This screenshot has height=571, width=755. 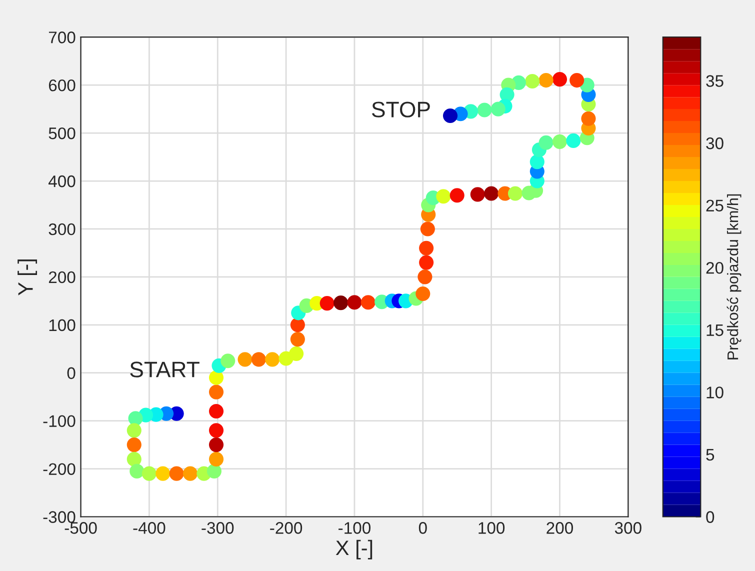 What do you see at coordinates (62, 229) in the screenshot?
I see `y-tick-label: 300` at bounding box center [62, 229].